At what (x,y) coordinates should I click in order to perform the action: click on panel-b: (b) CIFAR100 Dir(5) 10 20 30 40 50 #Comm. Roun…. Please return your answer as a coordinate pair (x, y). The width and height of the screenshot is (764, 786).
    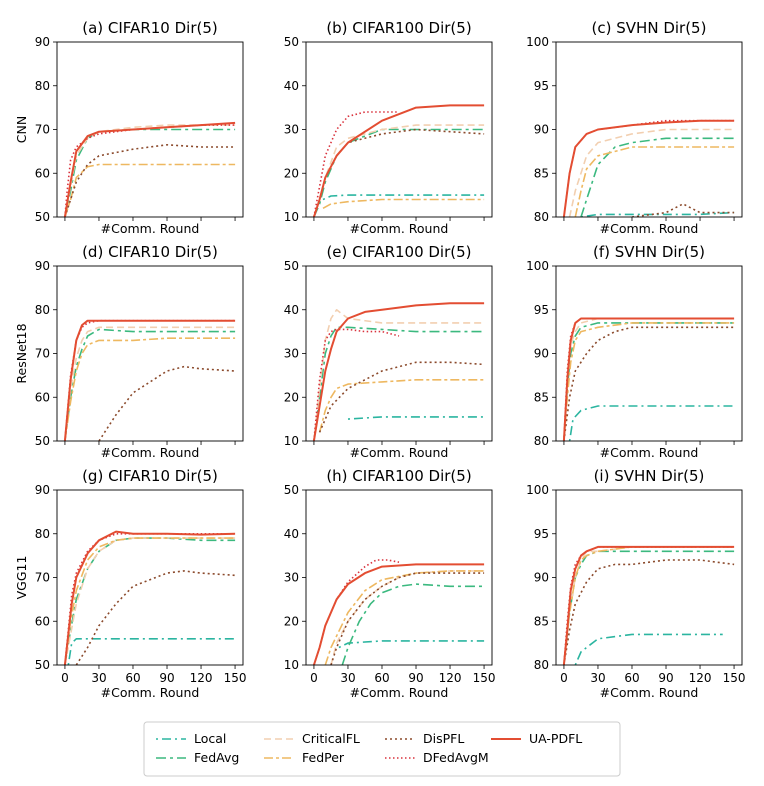
    Looking at the image, I should click on (388, 127).